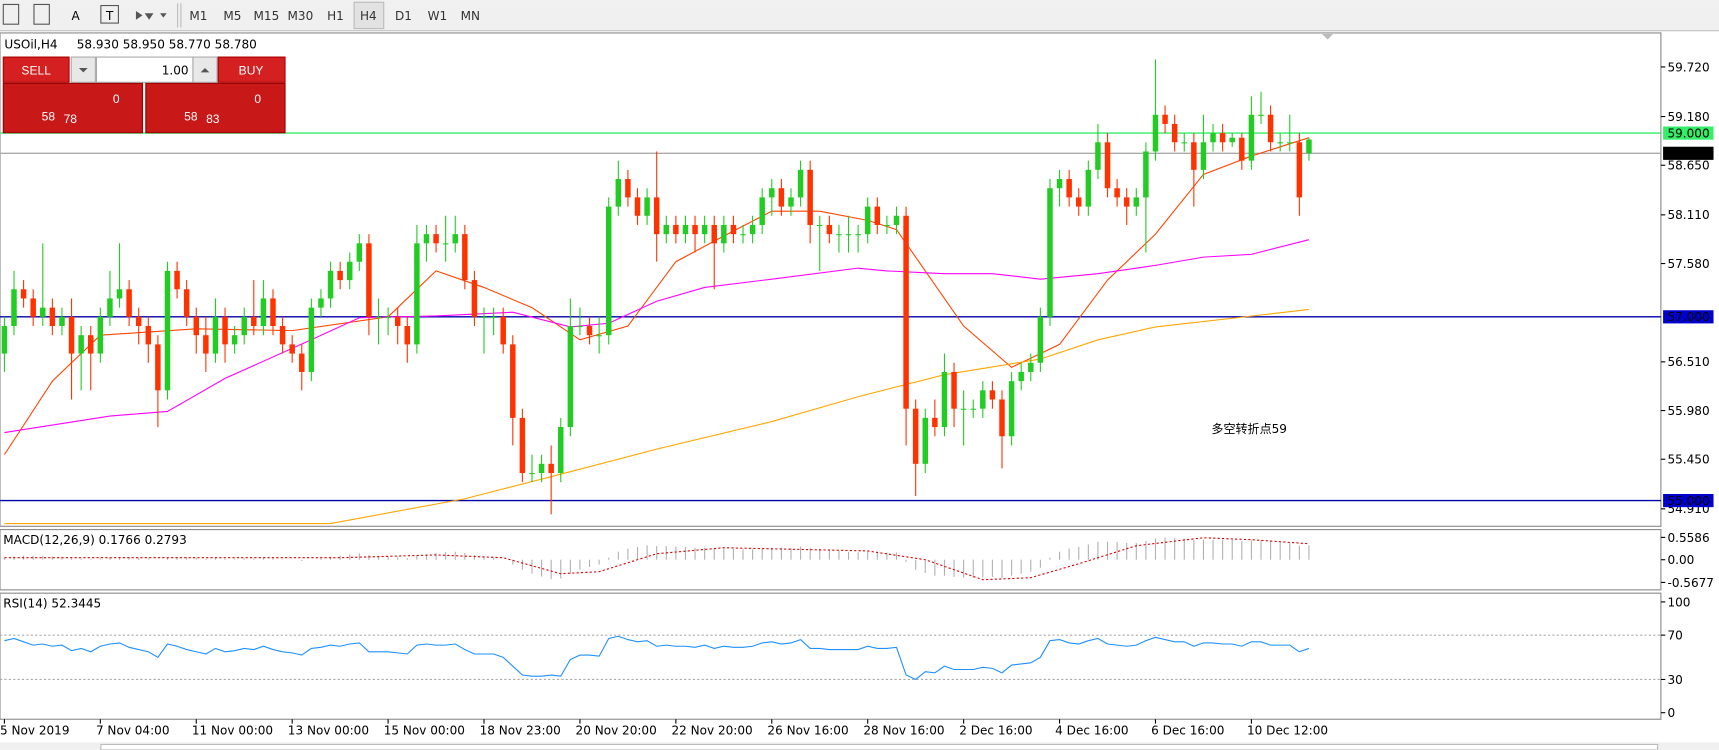 The height and width of the screenshot is (750, 1719). What do you see at coordinates (49, 117) in the screenshot?
I see `bid-big: 58` at bounding box center [49, 117].